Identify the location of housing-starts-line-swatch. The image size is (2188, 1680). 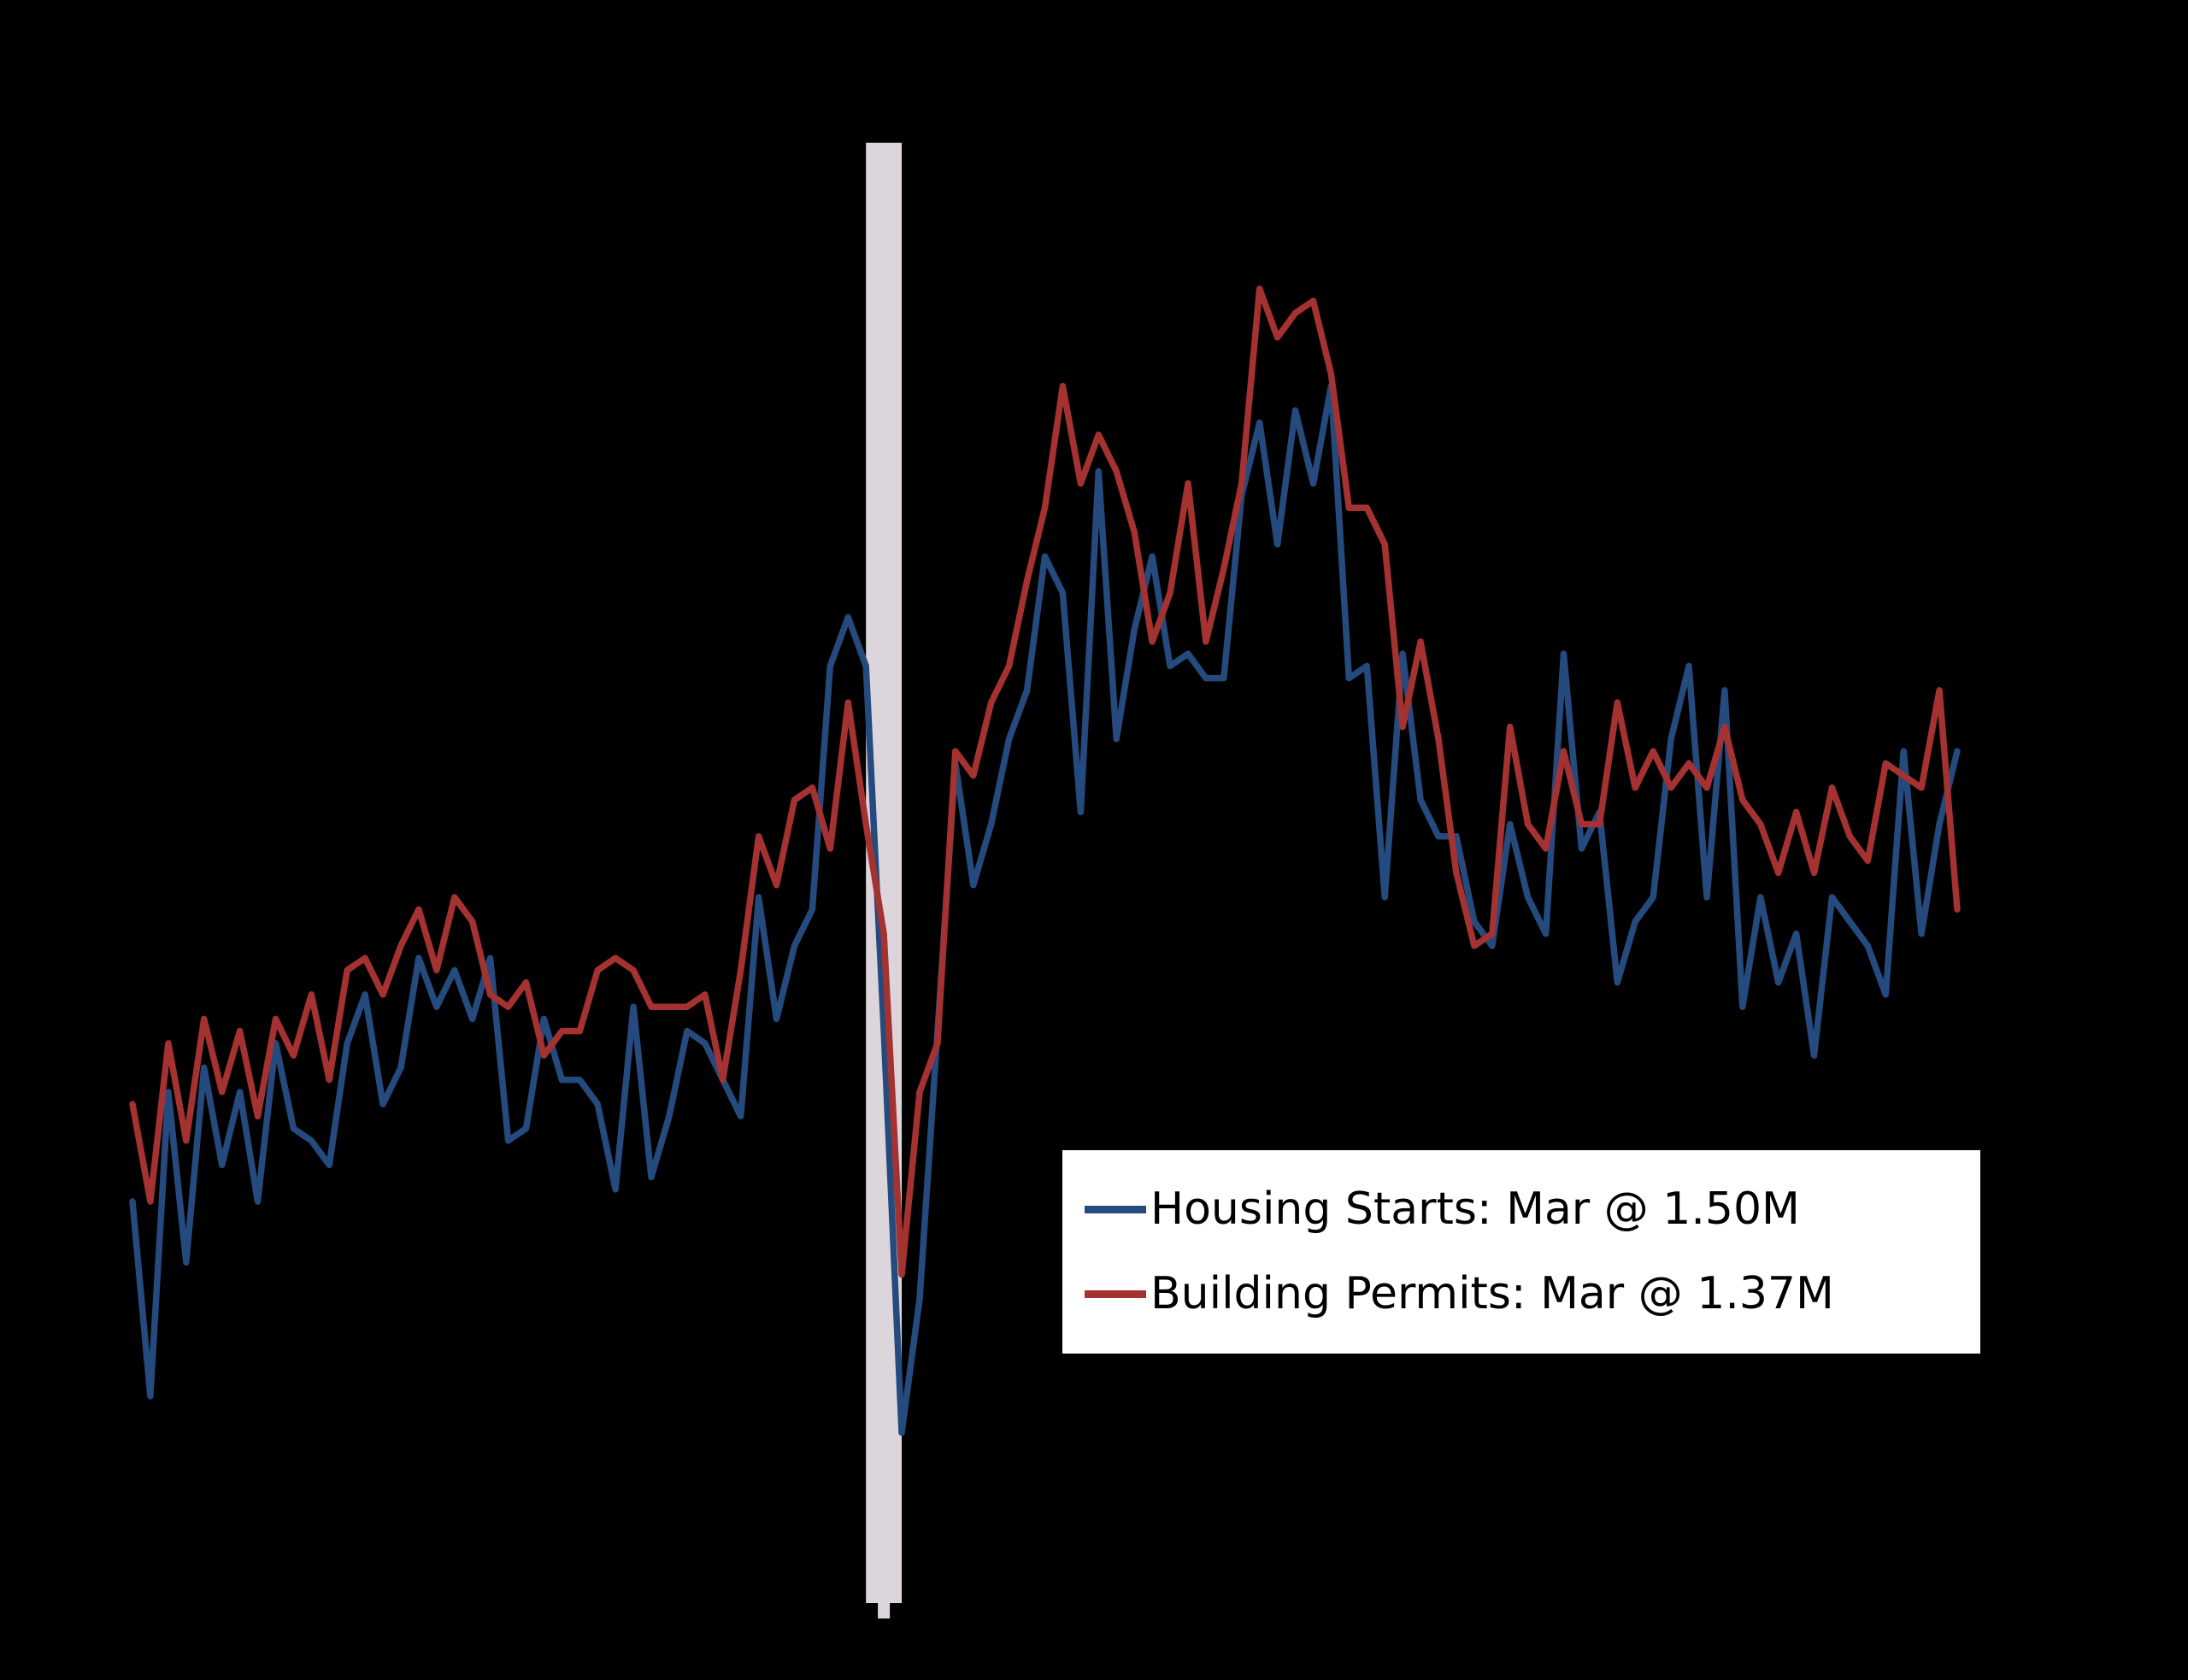
(1115, 1210).